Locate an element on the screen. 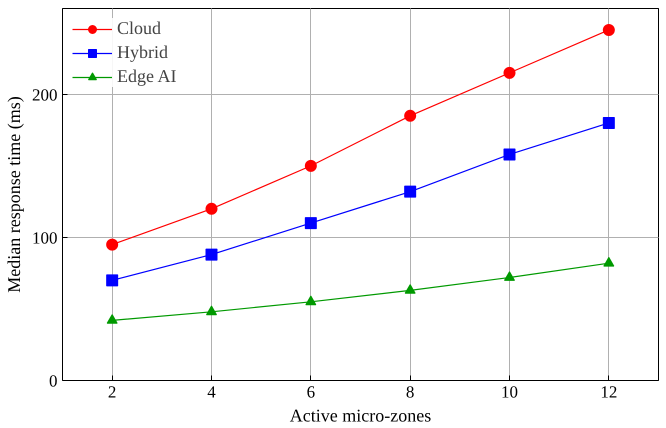 The height and width of the screenshot is (428, 666). x-tick-label: 6 is located at coordinates (311, 392).